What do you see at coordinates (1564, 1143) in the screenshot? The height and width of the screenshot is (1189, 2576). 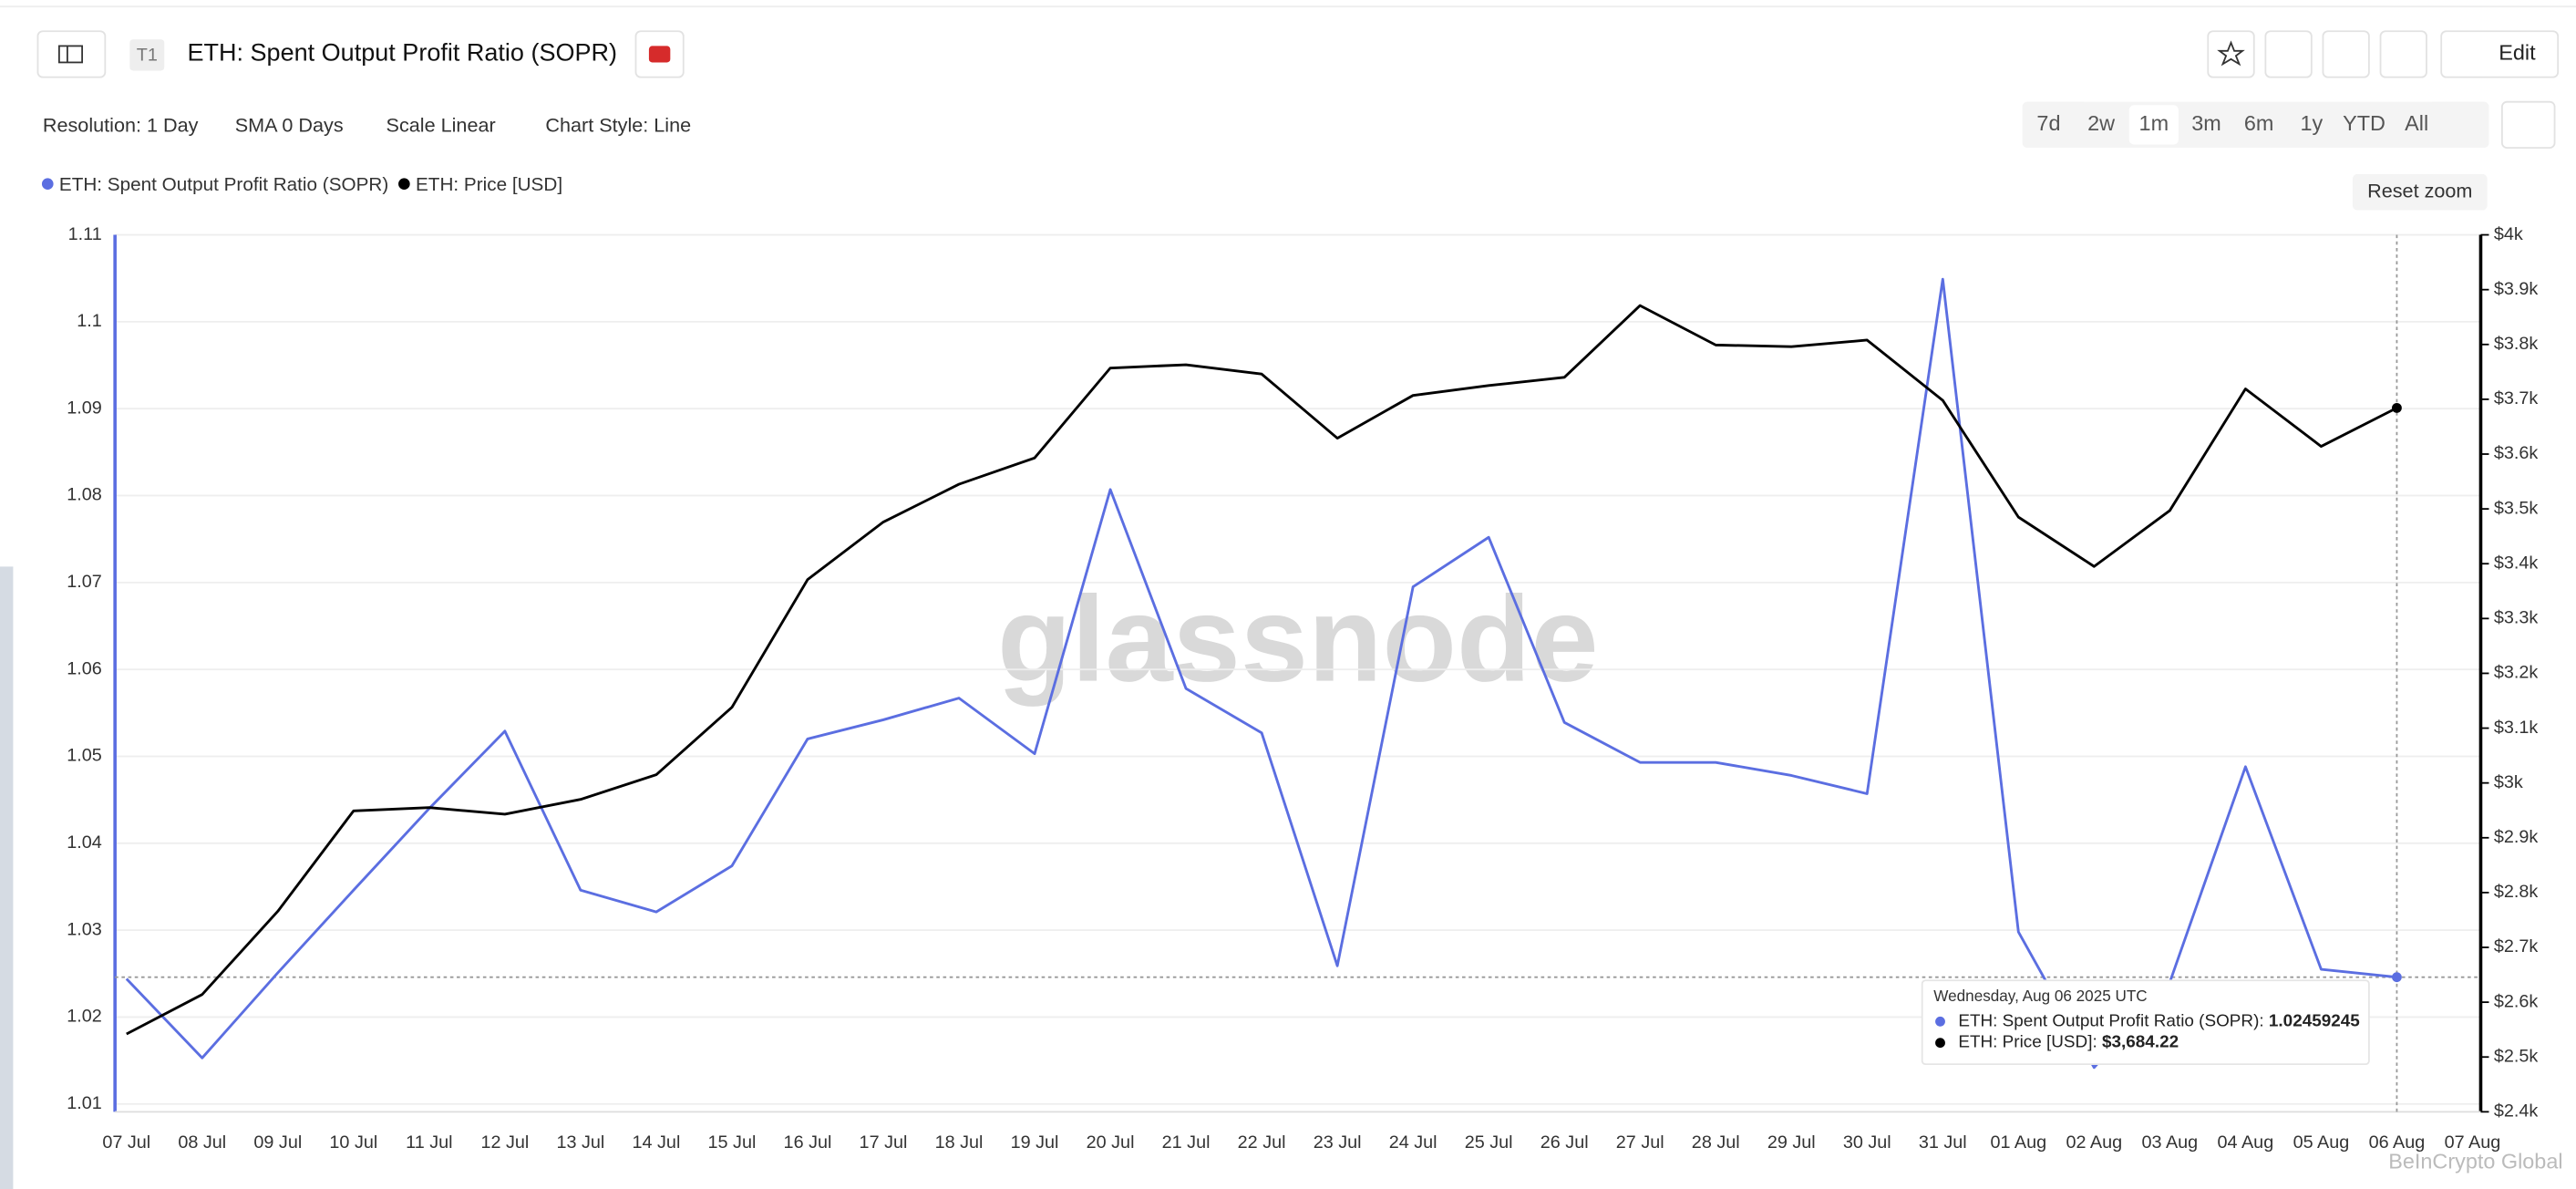 I see `x-tick-label: 26 Jul` at bounding box center [1564, 1143].